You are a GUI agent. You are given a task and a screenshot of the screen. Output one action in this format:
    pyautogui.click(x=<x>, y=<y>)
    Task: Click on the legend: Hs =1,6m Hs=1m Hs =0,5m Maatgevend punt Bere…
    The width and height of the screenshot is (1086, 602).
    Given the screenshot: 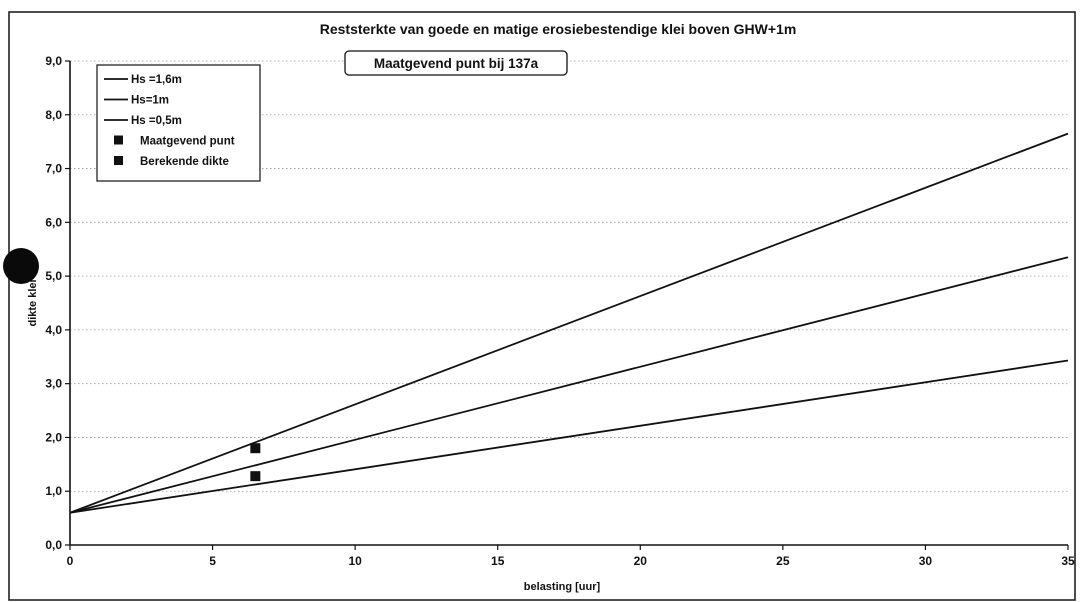 What is the action you would take?
    pyautogui.click(x=178, y=123)
    